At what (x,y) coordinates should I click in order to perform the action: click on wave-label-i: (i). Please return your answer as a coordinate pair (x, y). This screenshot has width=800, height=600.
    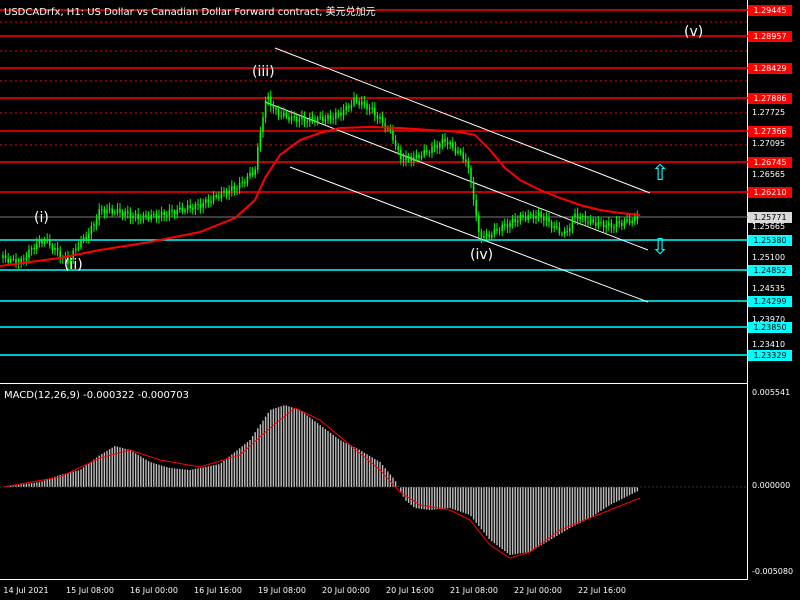
    Looking at the image, I should click on (41, 218).